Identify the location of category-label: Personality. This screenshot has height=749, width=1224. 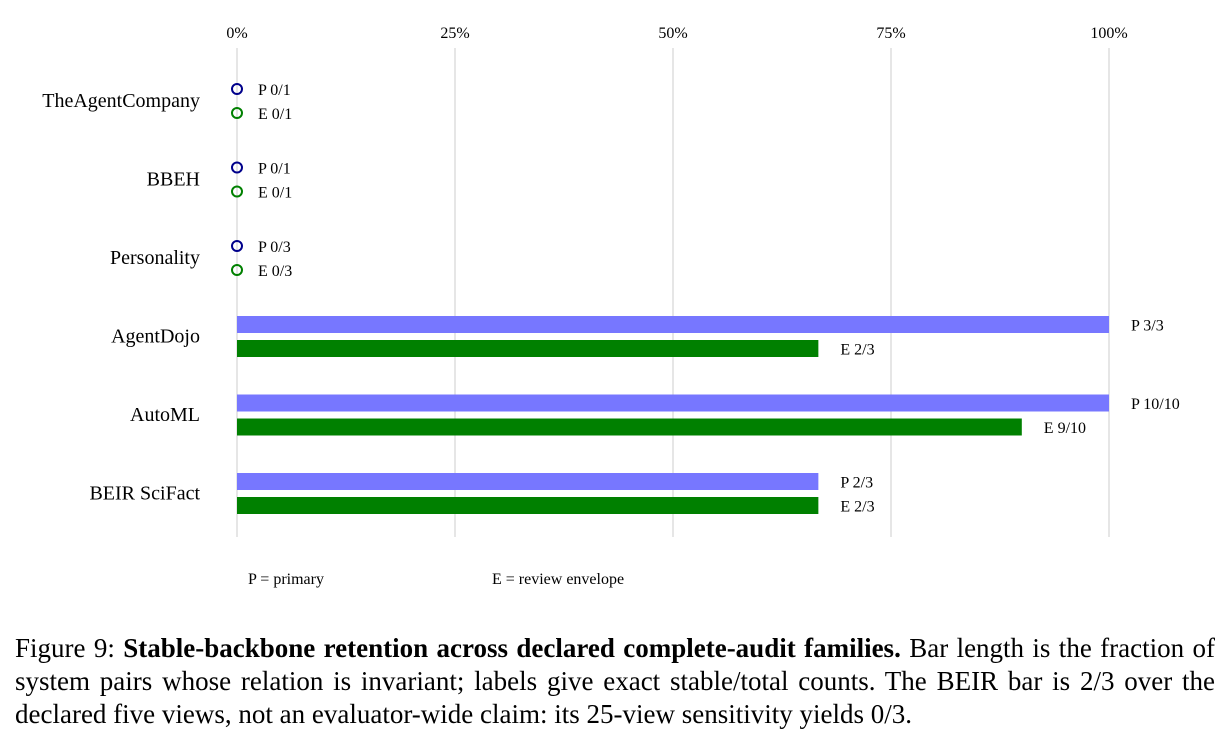
(155, 258).